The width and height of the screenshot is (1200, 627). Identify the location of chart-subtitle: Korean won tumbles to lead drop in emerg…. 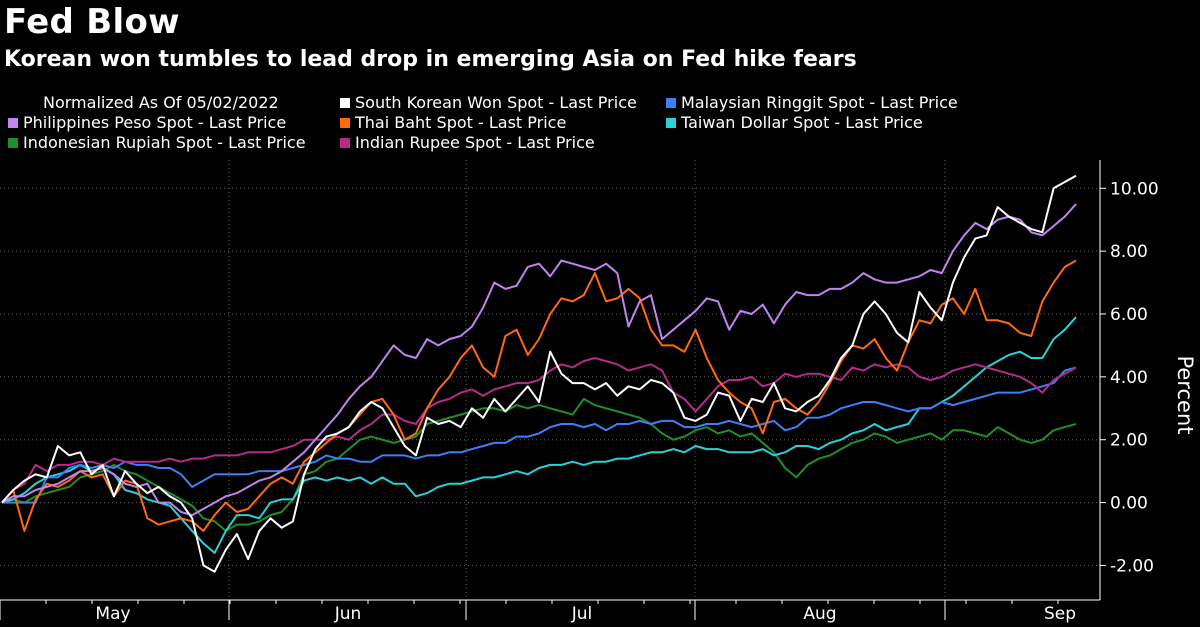
(430, 59).